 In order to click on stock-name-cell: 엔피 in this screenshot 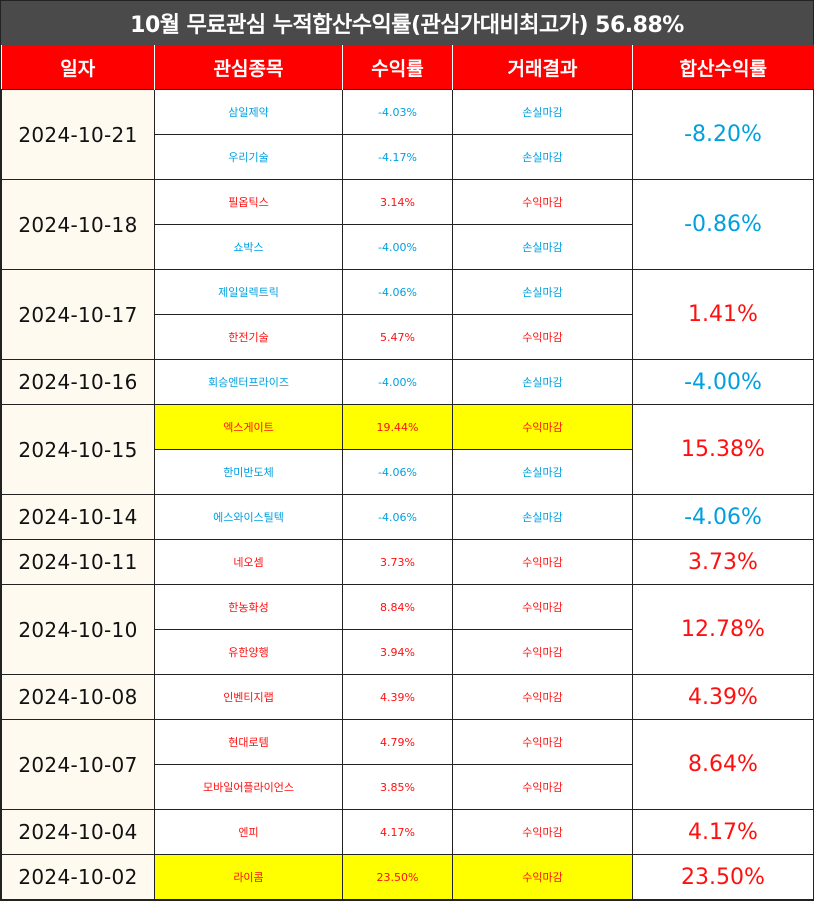, I will do `click(248, 832)`.